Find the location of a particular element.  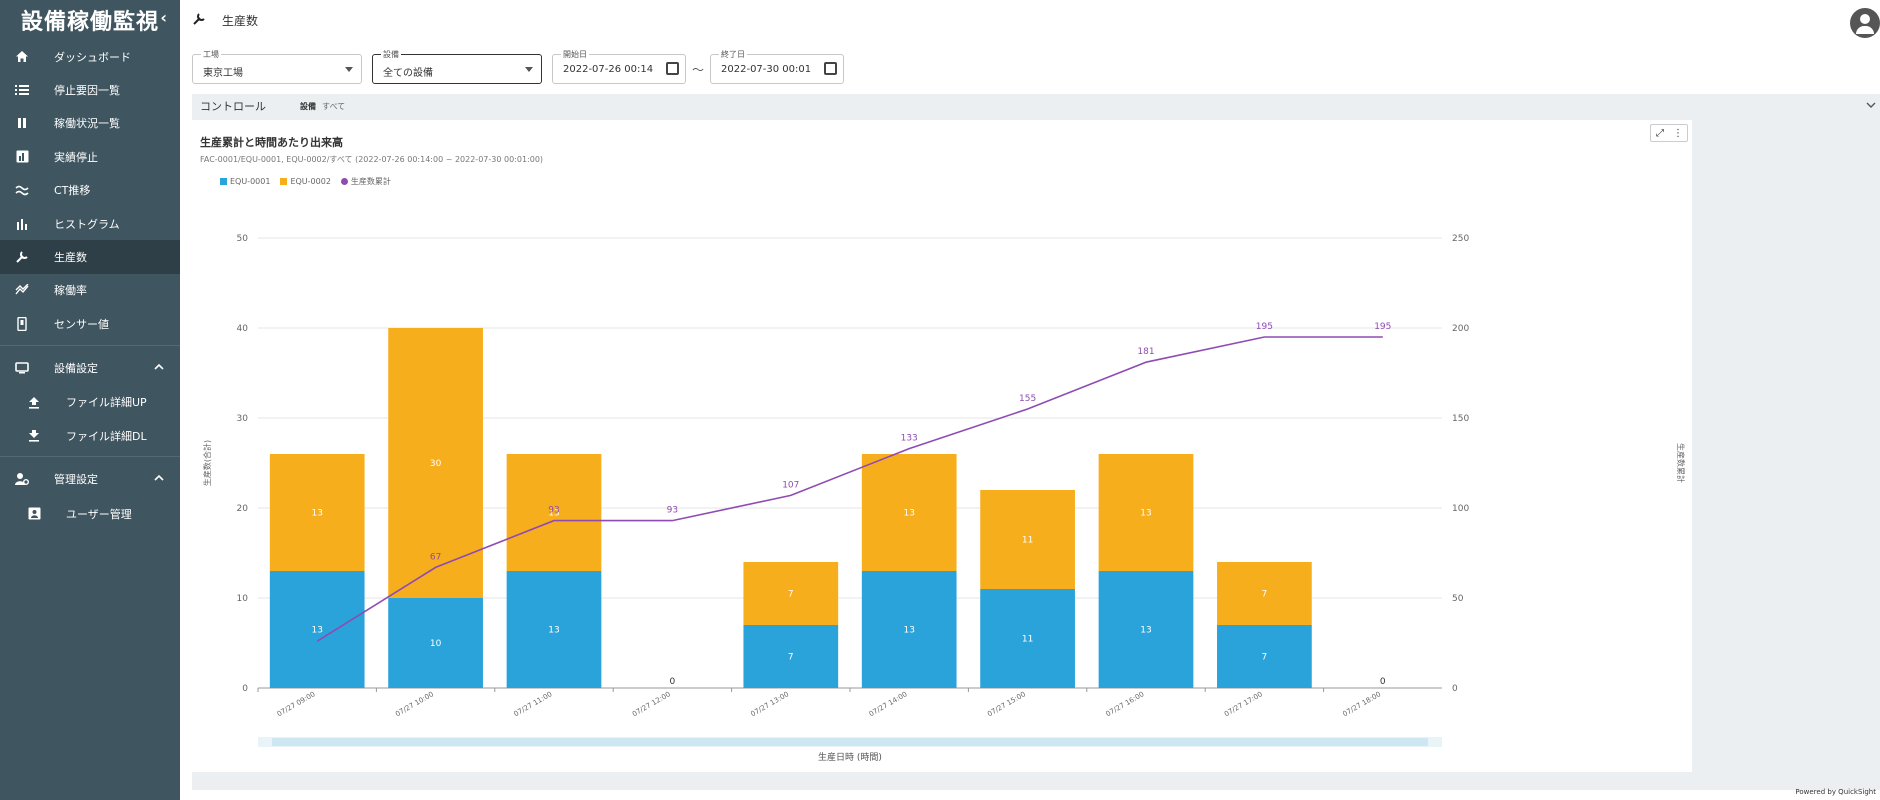

sidebar-item: CT推移 is located at coordinates (90, 190).